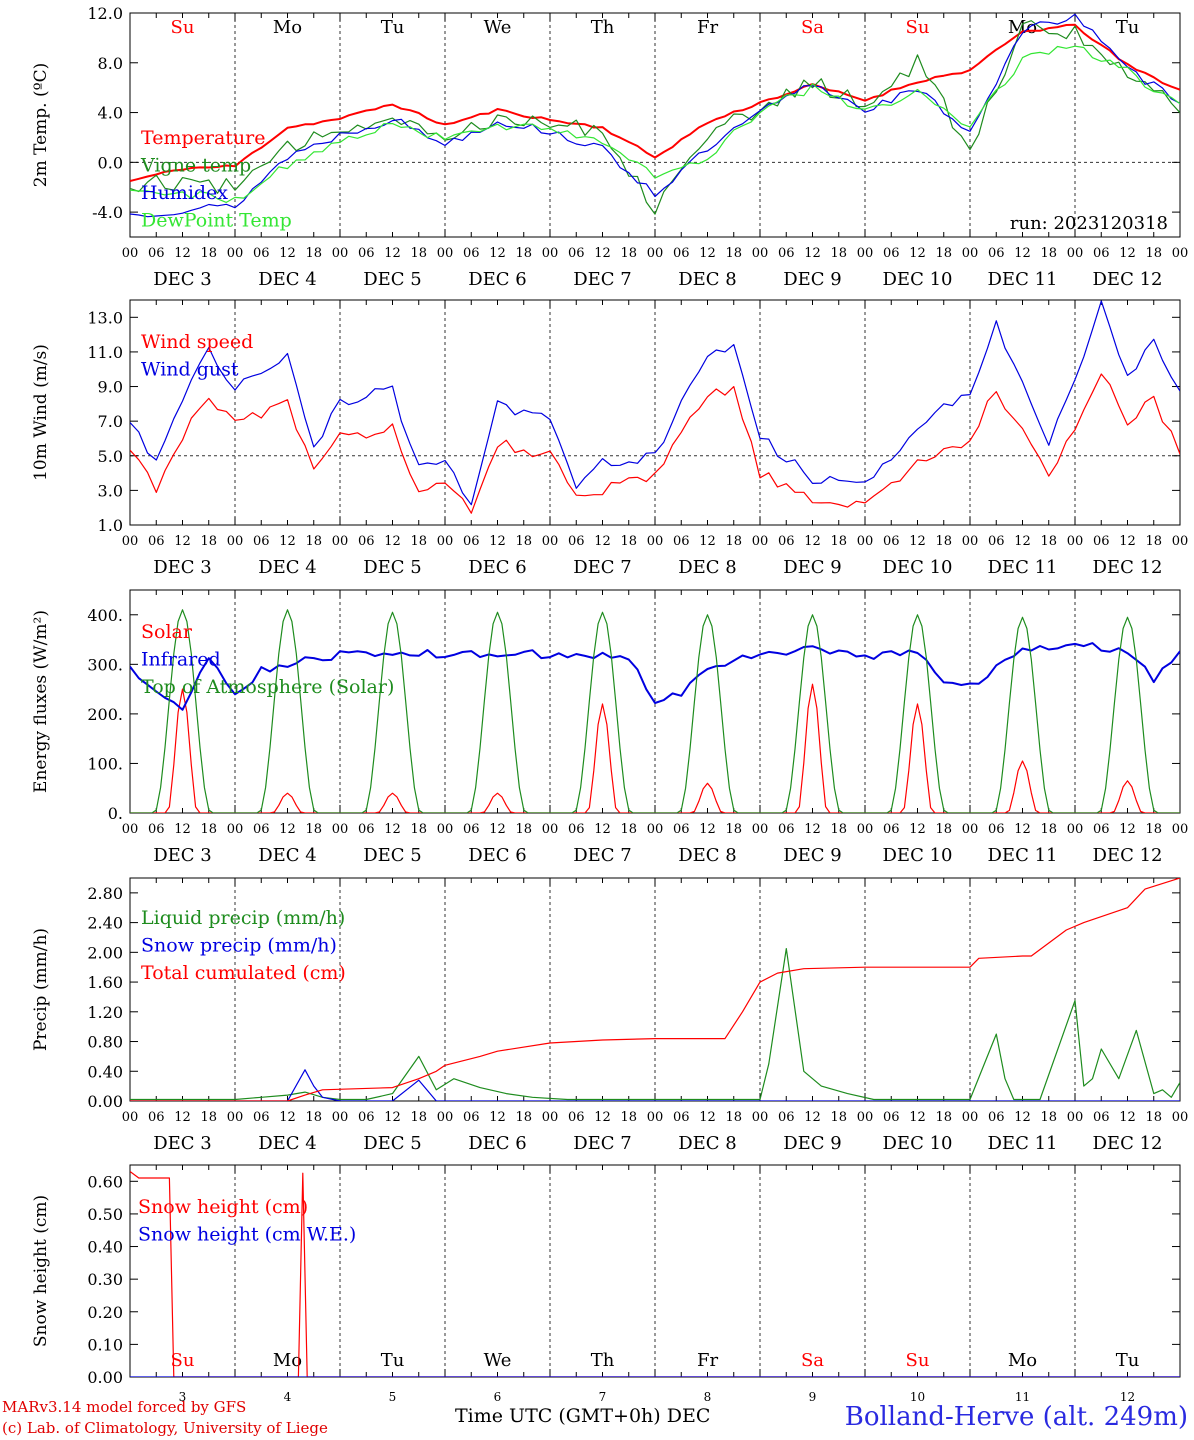  Describe the element at coordinates (41, 125) in the screenshot. I see `y-axis-label: 2m Temp. (ºC)` at that location.